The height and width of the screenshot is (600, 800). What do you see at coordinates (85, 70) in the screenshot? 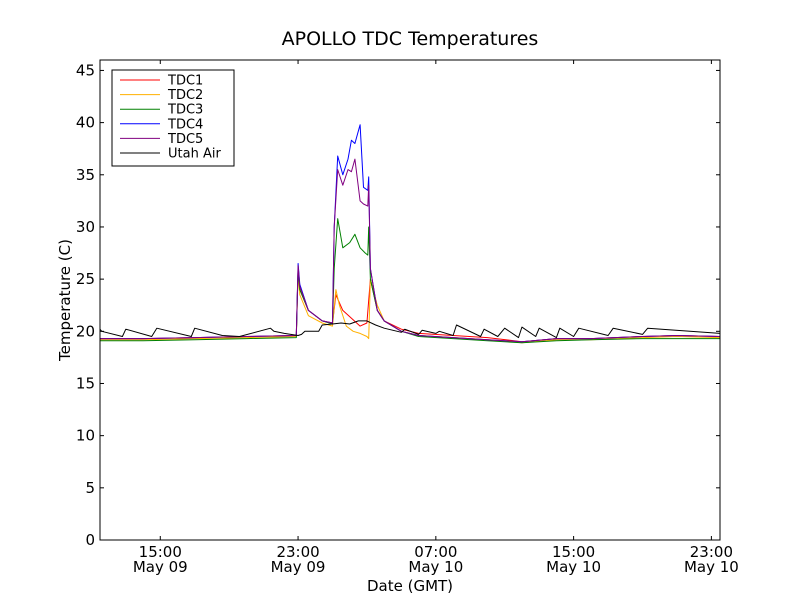
I see `y-tick-label: 45` at bounding box center [85, 70].